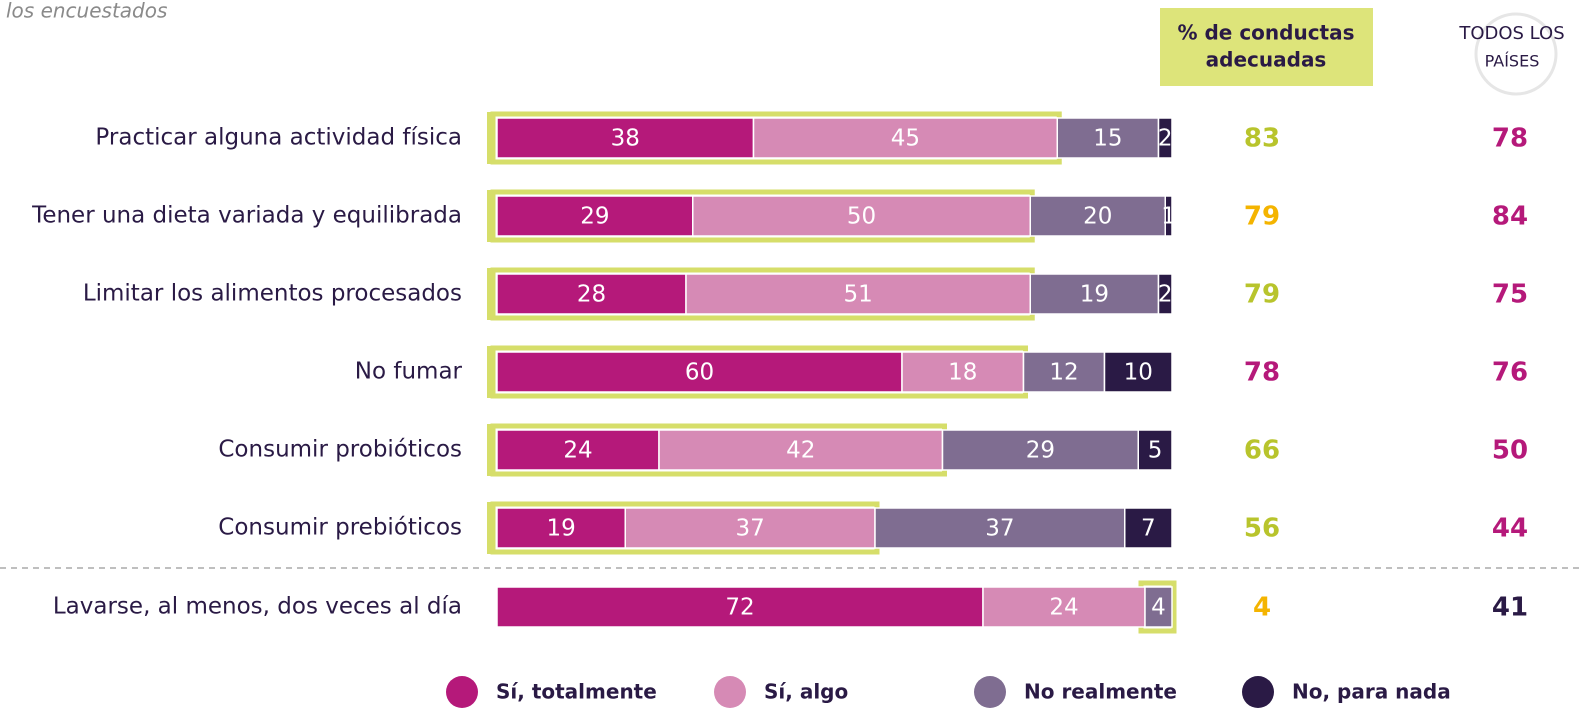 The image size is (1582, 712). Describe the element at coordinates (1262, 608) in the screenshot. I see `adequate-value: 4` at that location.